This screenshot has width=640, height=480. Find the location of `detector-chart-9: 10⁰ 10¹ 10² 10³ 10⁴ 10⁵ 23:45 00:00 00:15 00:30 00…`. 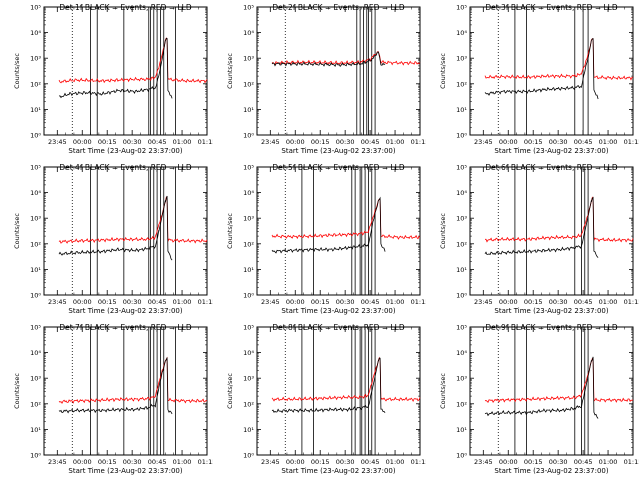

detector-chart-9: 10⁰ 10¹ 10² 10³ 10⁴ 10⁵ 23:45 00:00 00:15 00:30 00… is located at coordinates (539, 399).